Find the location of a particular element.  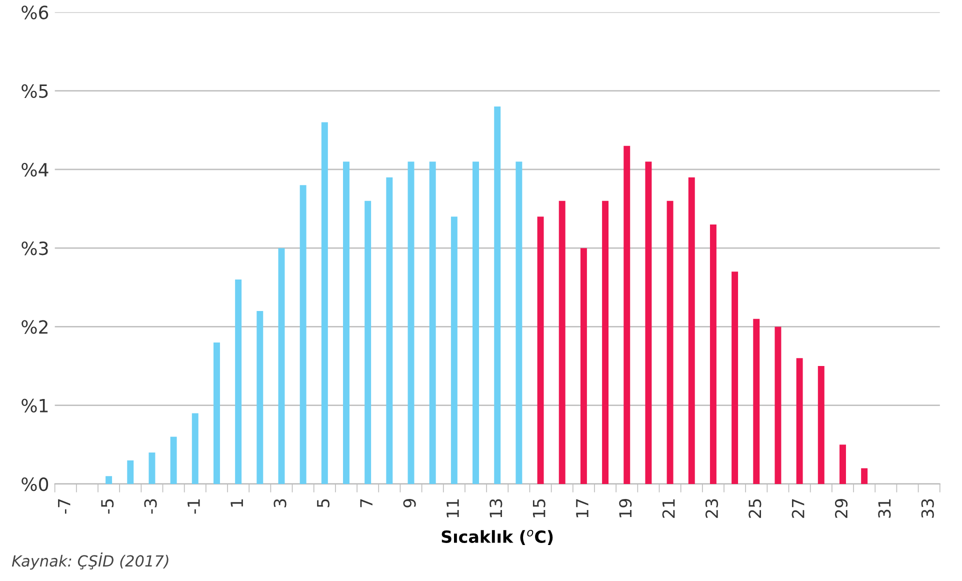

x-tick-label: 9 is located at coordinates (409, 503).